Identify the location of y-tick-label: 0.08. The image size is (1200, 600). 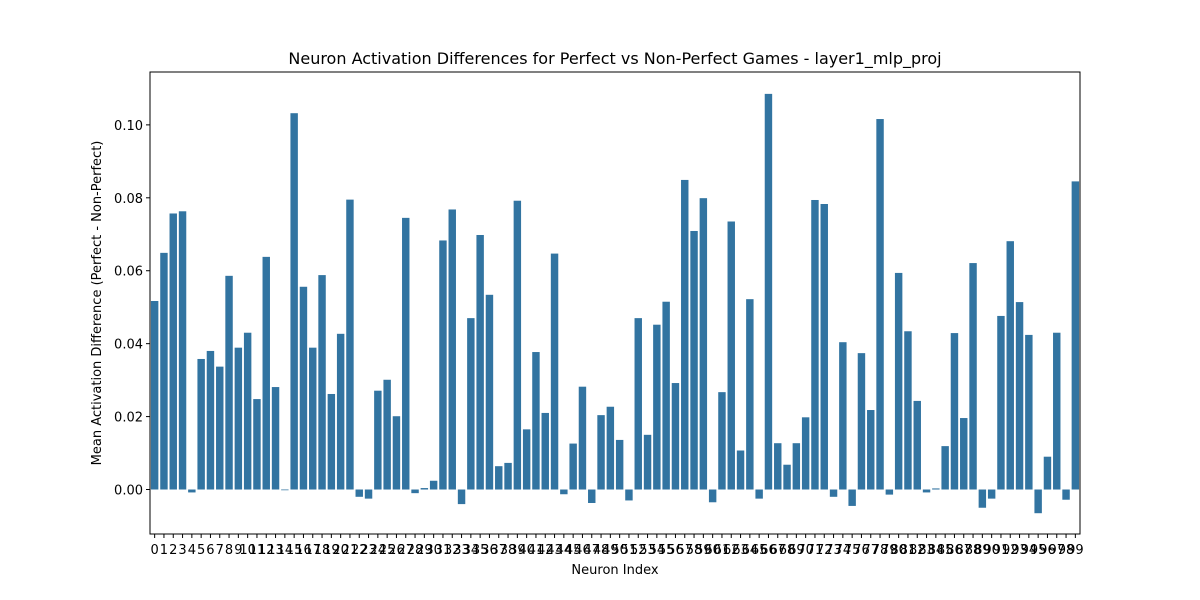
(128, 199).